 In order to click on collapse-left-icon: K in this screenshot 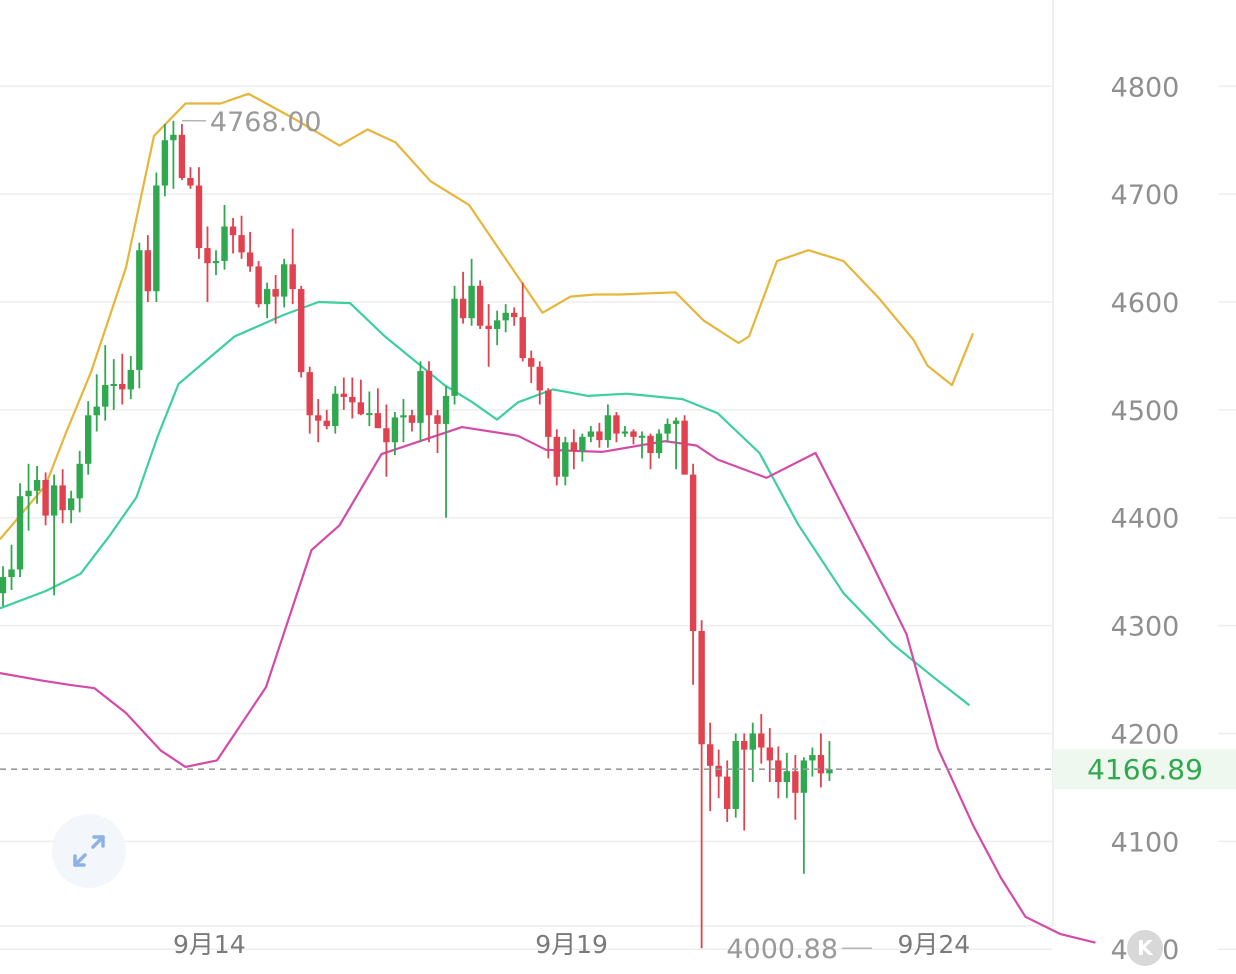, I will do `click(1145, 948)`.